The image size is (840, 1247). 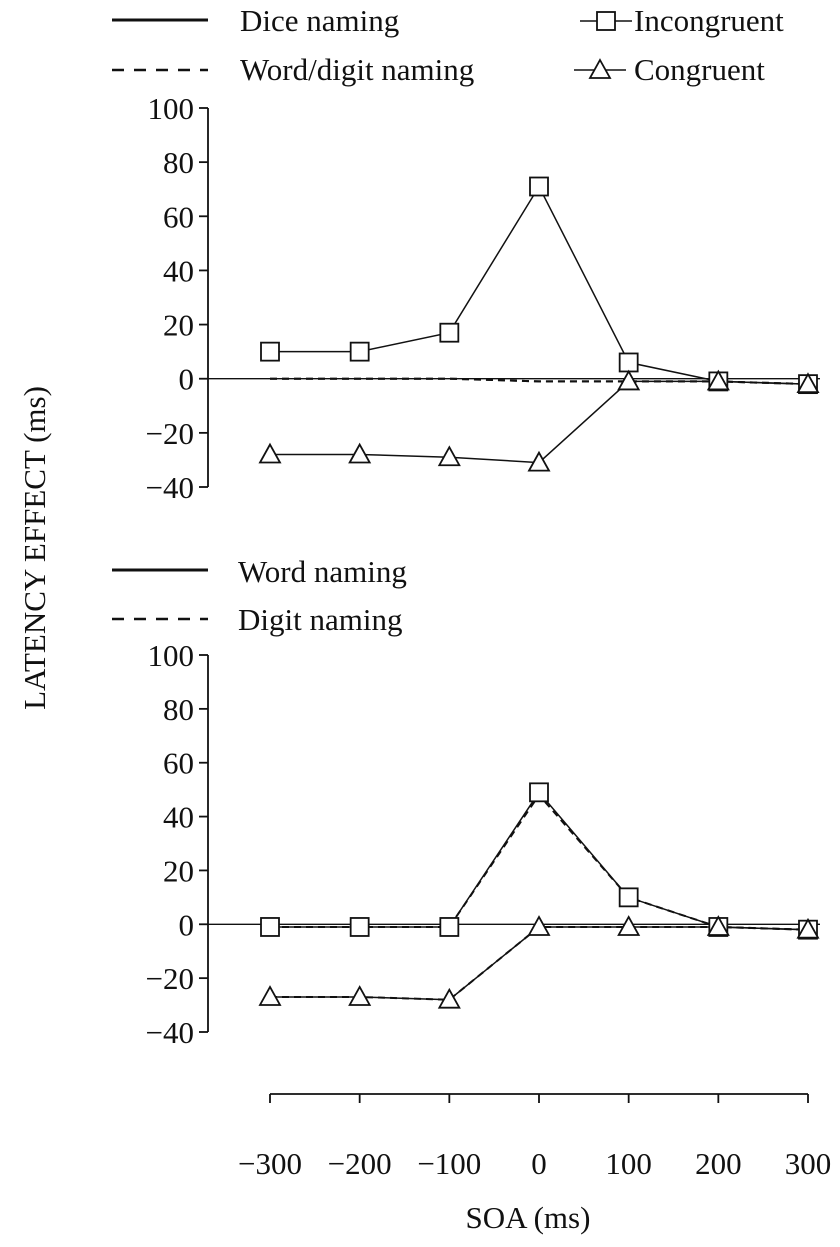 What do you see at coordinates (628, 1163) in the screenshot?
I see `x-tick-label: 100` at bounding box center [628, 1163].